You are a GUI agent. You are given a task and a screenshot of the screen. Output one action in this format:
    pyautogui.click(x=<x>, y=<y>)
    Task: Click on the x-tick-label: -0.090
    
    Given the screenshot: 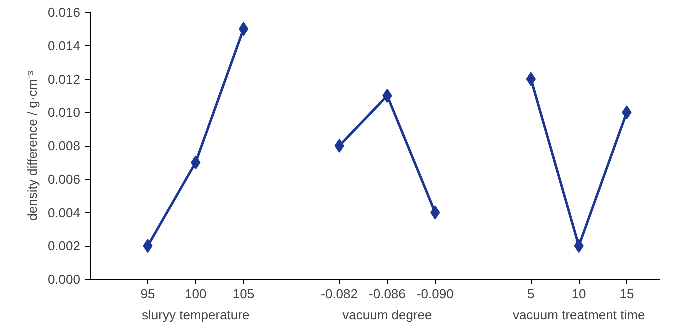 What is the action you would take?
    pyautogui.click(x=435, y=294)
    